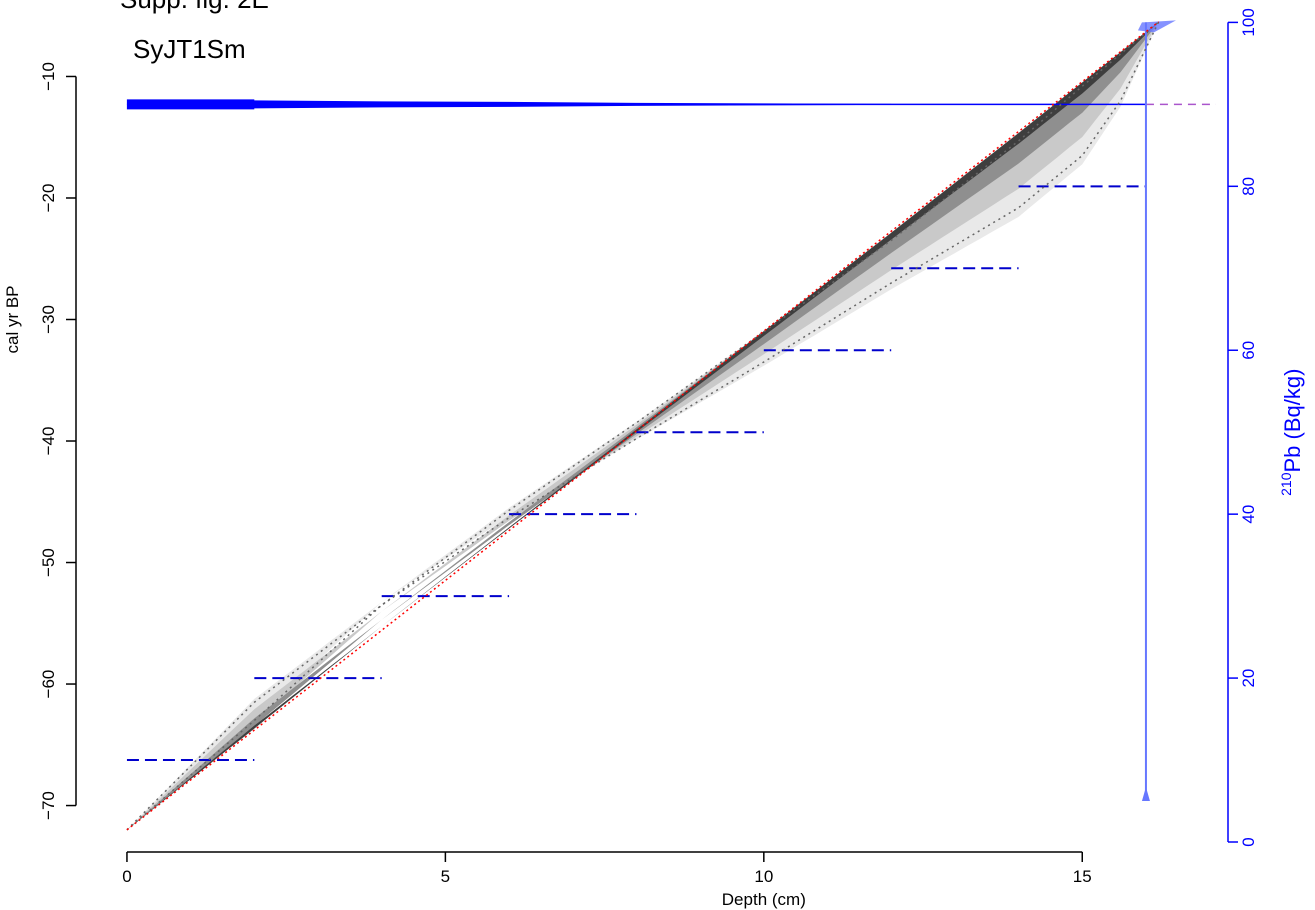 The image size is (1315, 910). I want to click on y-axis-right: 0 20 40 60 80 100 210Pb (Bq/kg), so click(1266, 427).